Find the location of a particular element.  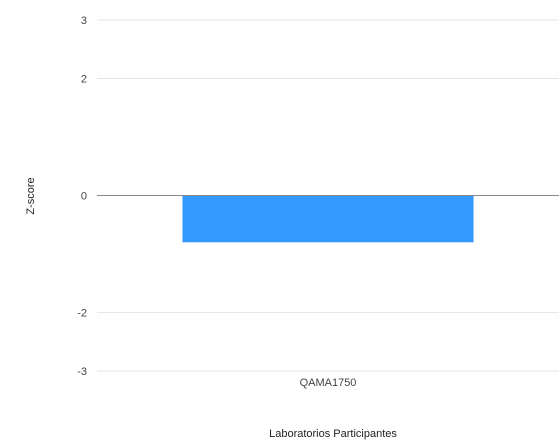

y-tick-label: 0 is located at coordinates (84, 197).